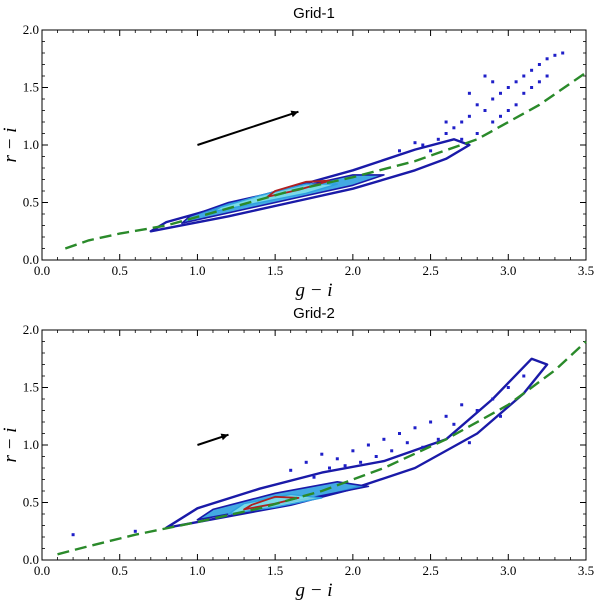 Image resolution: width=600 pixels, height=600 pixels. What do you see at coordinates (248, 128) in the screenshot?
I see `reddening-arrow` at bounding box center [248, 128].